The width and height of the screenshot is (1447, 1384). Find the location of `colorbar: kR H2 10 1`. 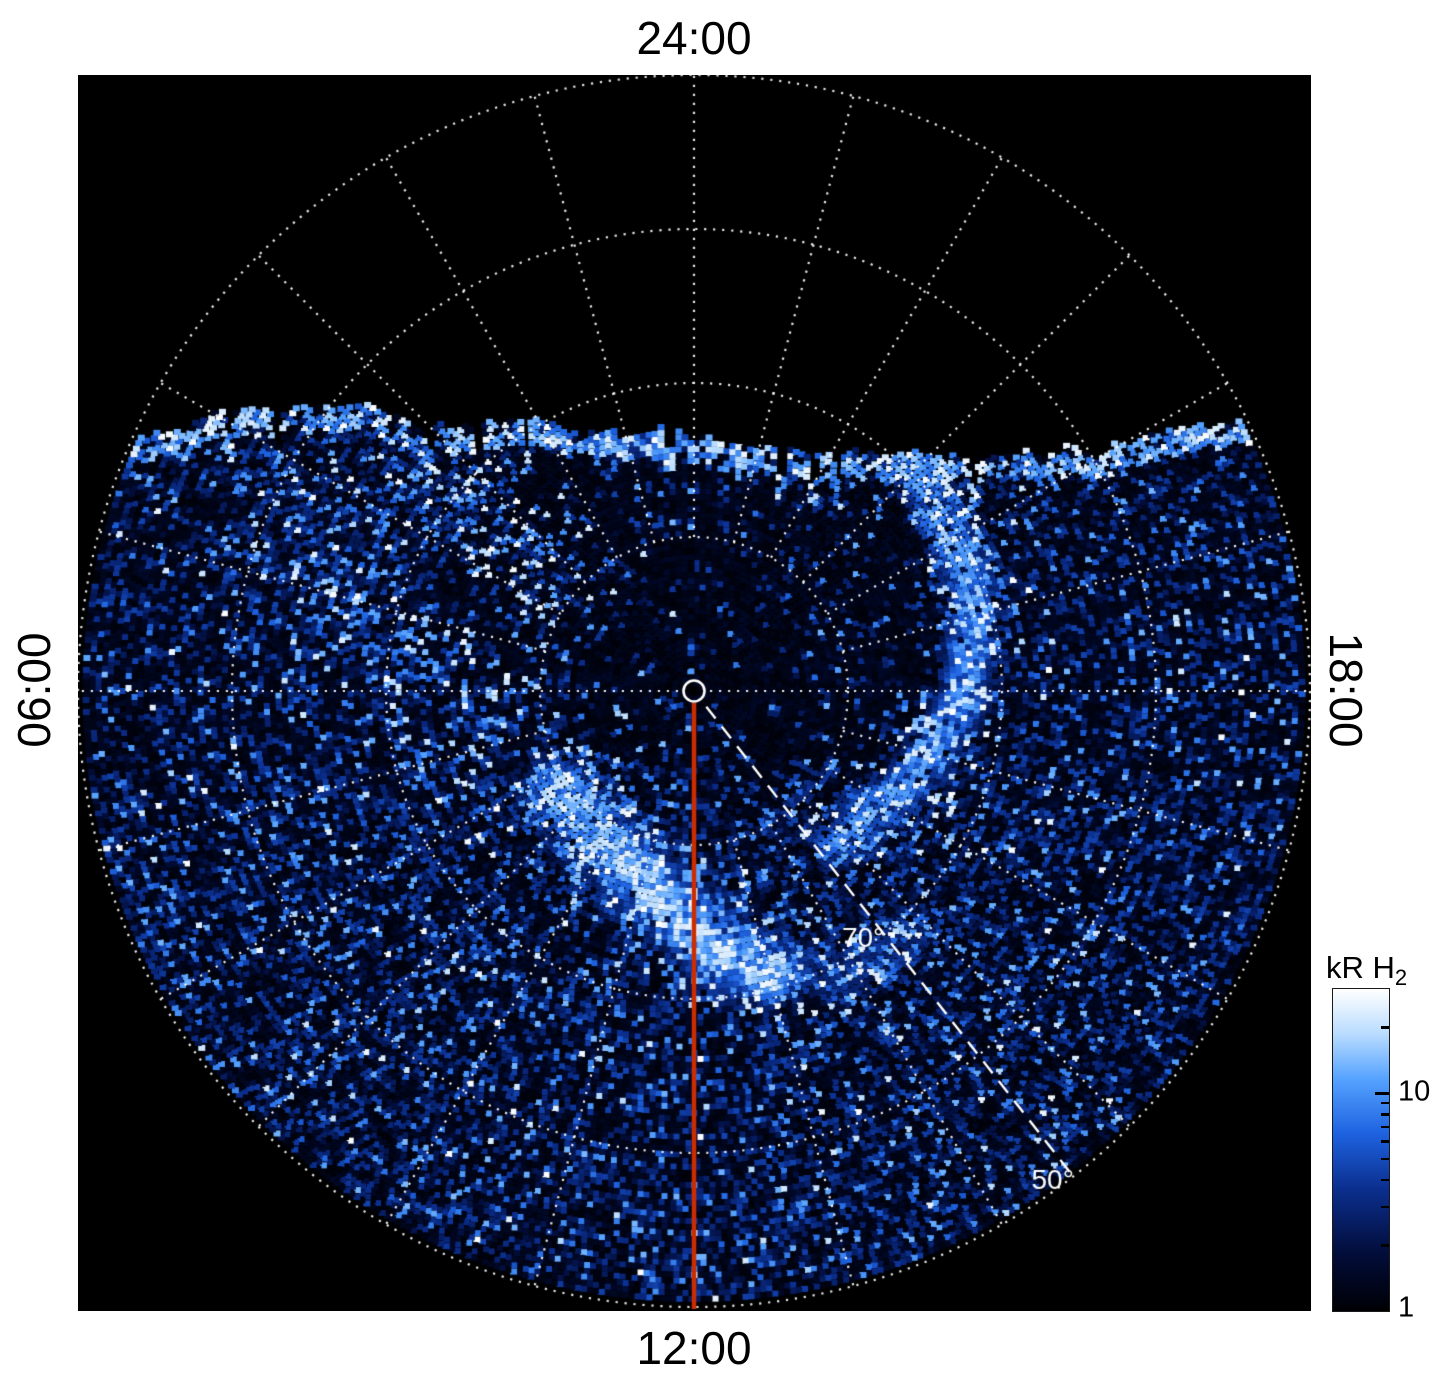

colorbar: kR H2 10 1 is located at coordinates (1386, 1146).